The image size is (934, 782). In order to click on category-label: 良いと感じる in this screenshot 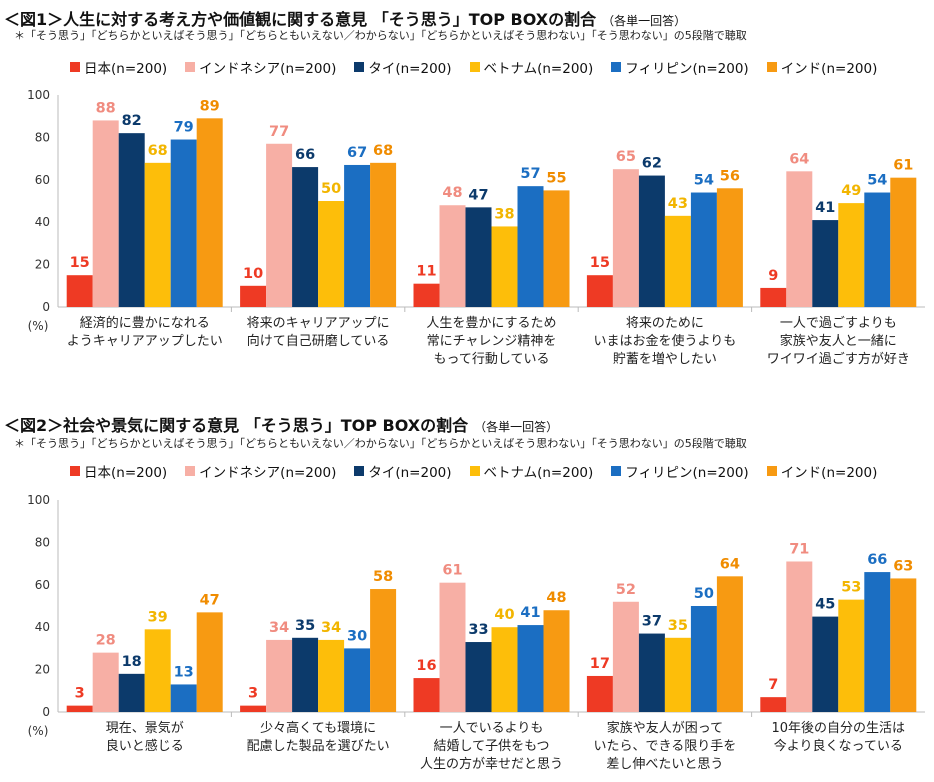, I will do `click(145, 746)`.